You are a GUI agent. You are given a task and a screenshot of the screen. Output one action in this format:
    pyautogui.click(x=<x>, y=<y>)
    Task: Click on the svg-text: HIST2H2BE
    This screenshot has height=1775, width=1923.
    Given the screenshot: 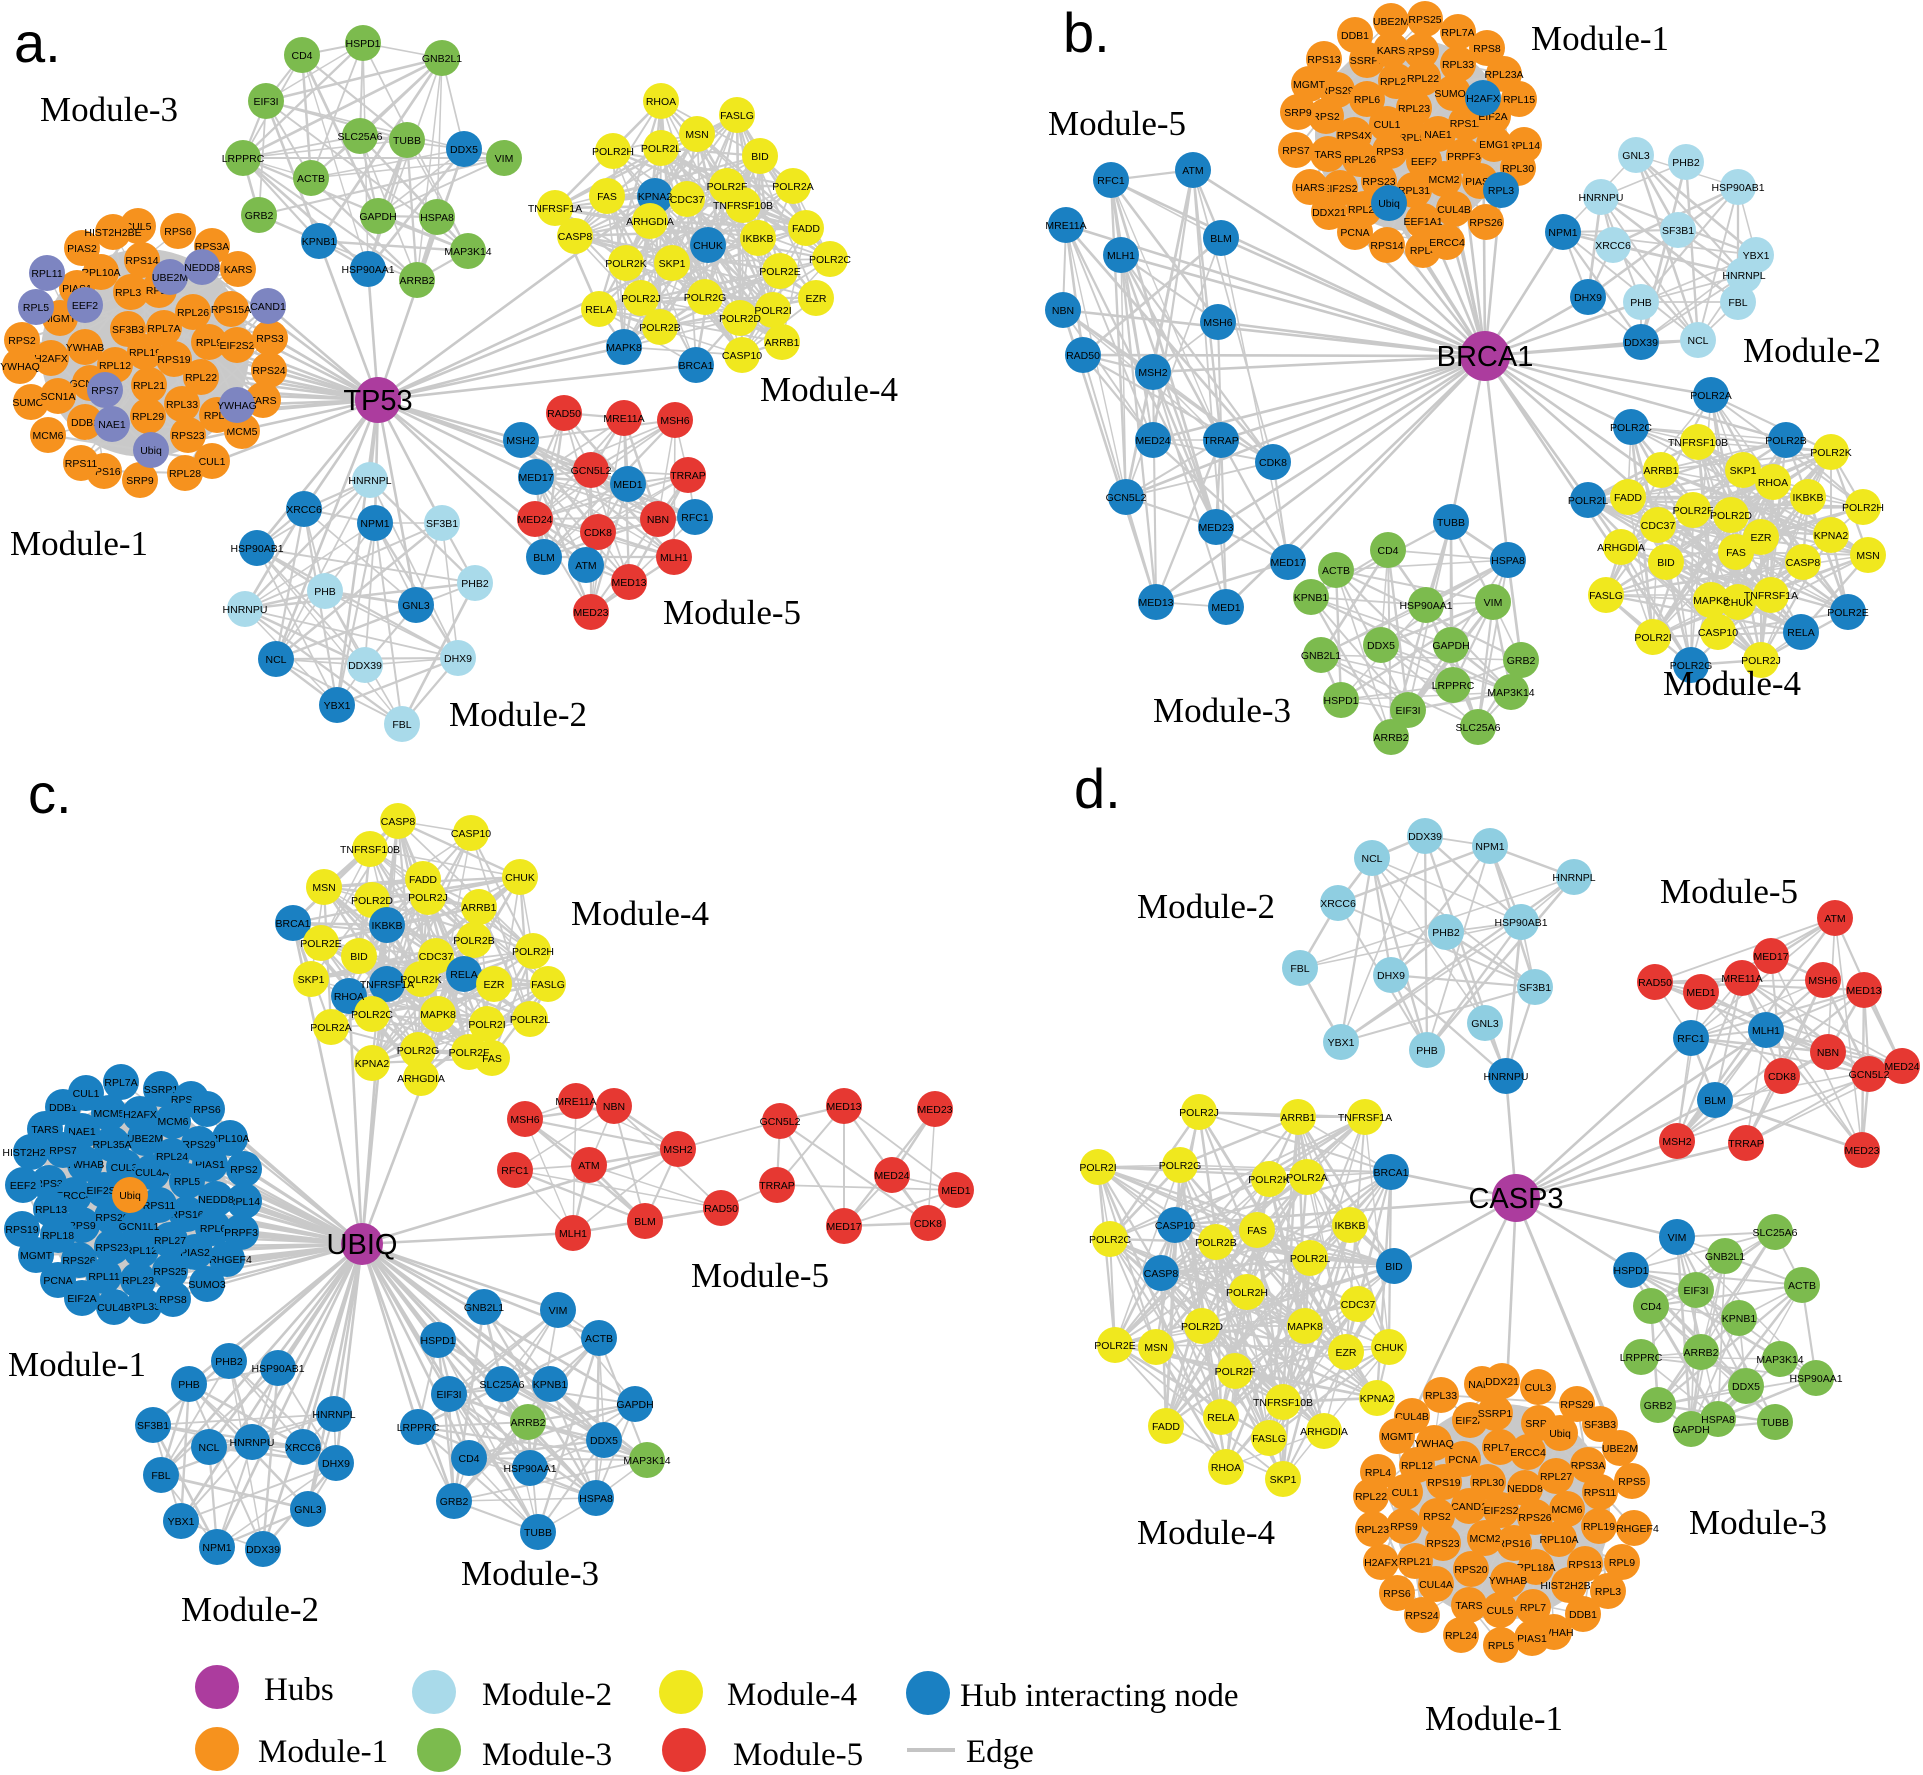 What is the action you would take?
    pyautogui.click(x=112, y=233)
    